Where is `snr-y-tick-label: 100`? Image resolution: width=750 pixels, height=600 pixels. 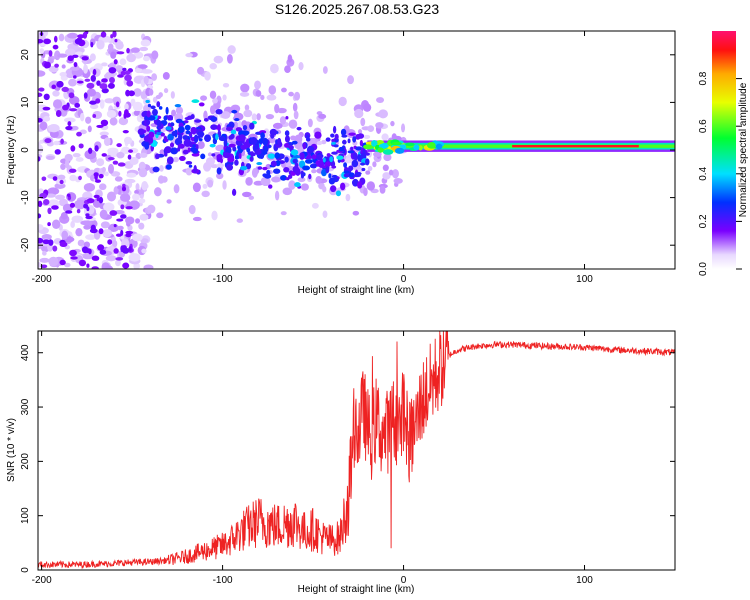 snr-y-tick-label: 100 is located at coordinates (25, 515).